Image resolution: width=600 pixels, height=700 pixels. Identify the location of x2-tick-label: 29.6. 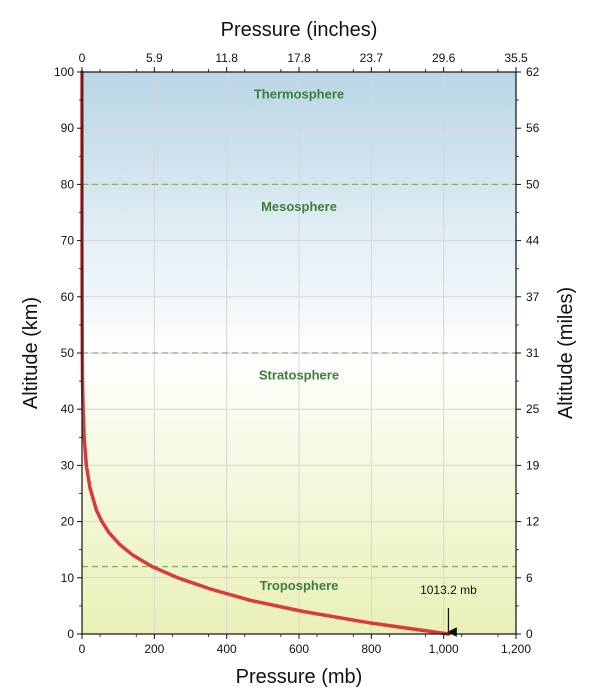
(444, 58).